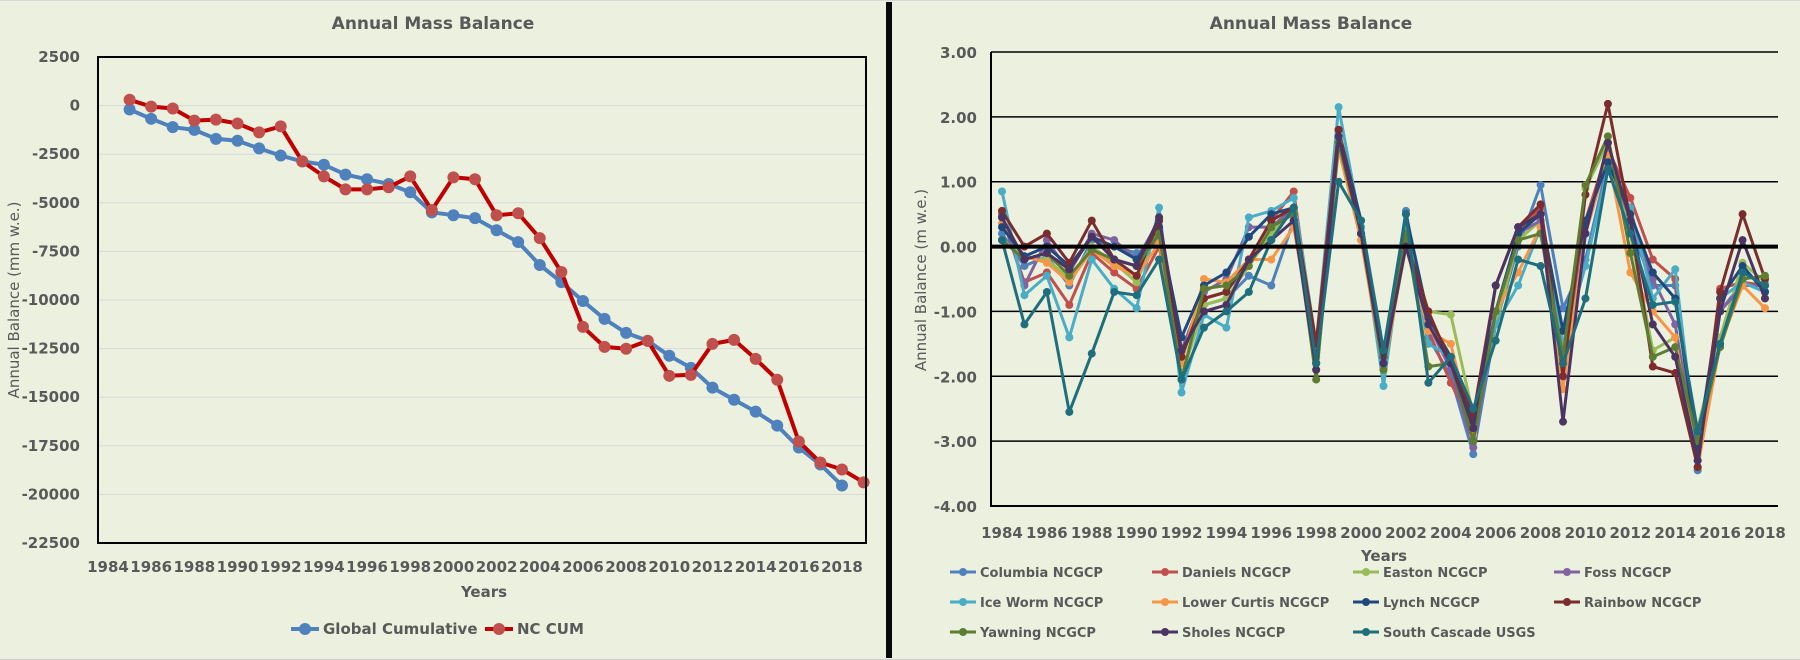 This screenshot has width=1800, height=660. I want to click on right-x-tick-label: 2008, so click(1541, 533).